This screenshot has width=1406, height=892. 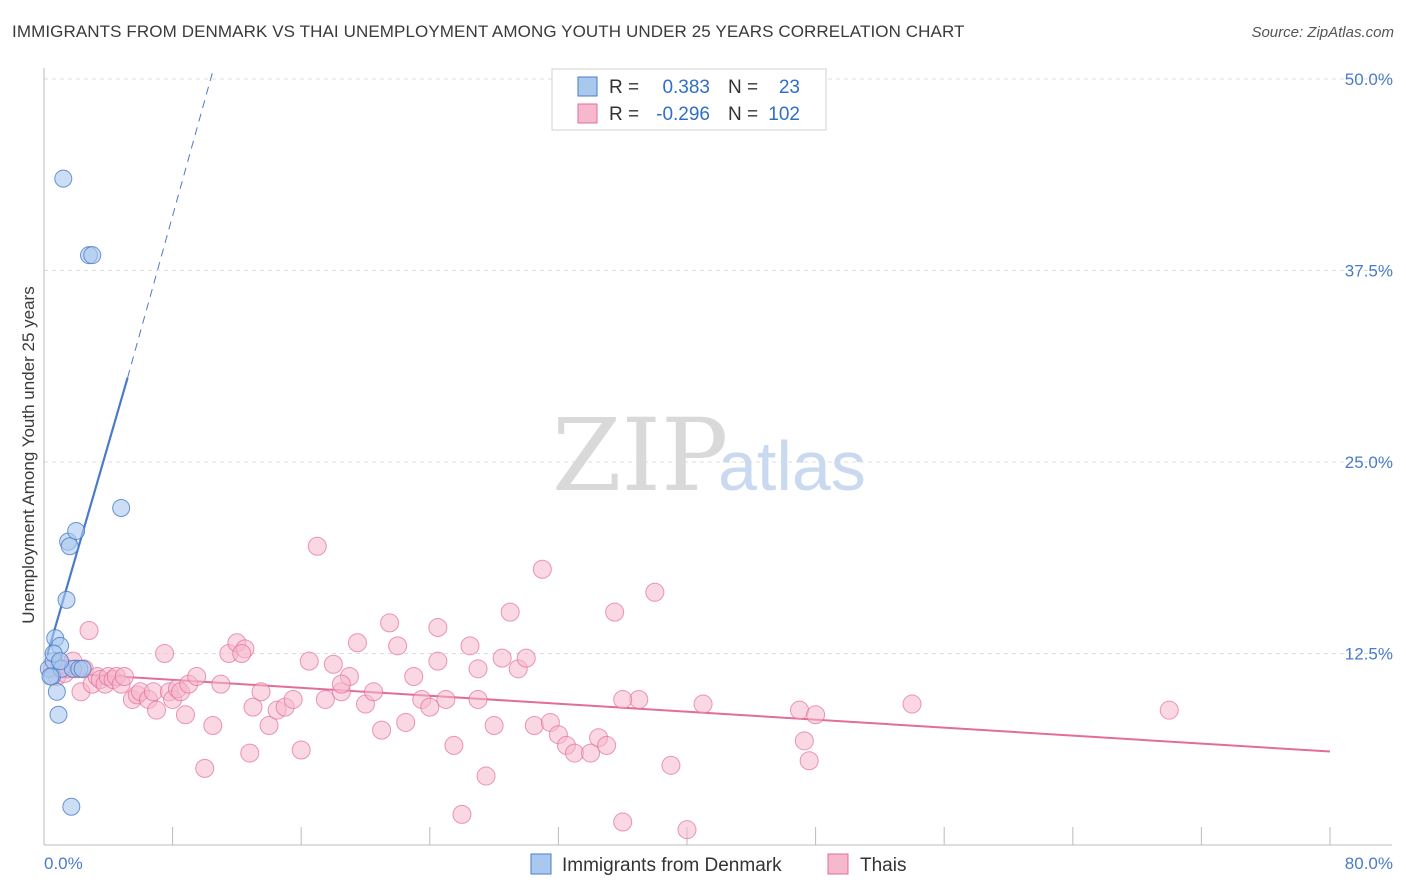 I want to click on x-tick-label-0: 0.0%, so click(x=63, y=863).